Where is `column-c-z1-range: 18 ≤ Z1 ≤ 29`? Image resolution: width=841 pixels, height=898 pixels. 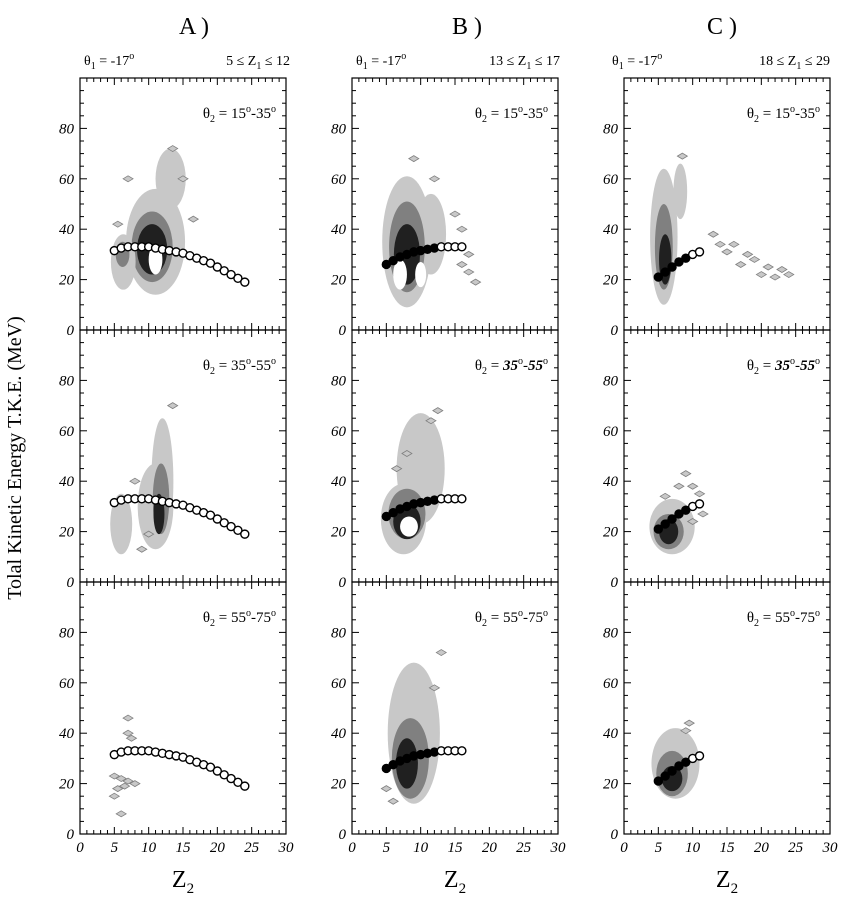 column-c-z1-range: 18 ≤ Z1 ≤ 29 is located at coordinates (794, 63).